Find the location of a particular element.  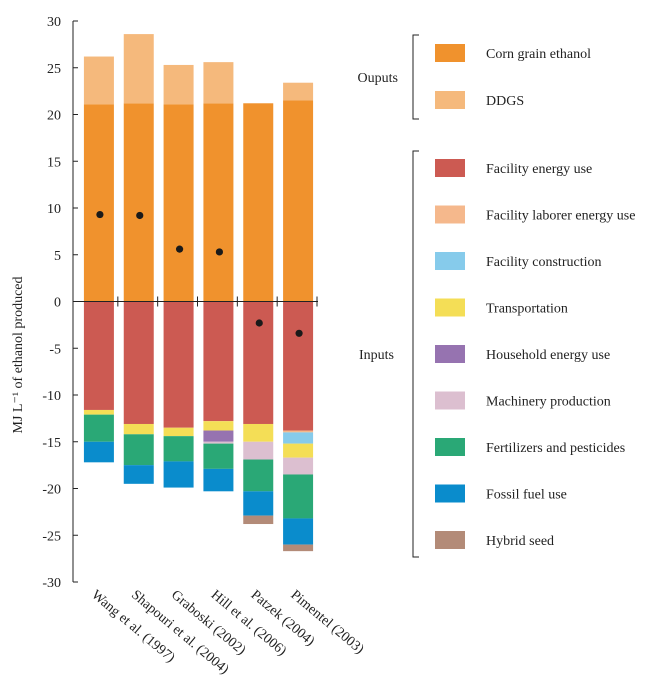

y-tick-label: 20 is located at coordinates (54, 116).